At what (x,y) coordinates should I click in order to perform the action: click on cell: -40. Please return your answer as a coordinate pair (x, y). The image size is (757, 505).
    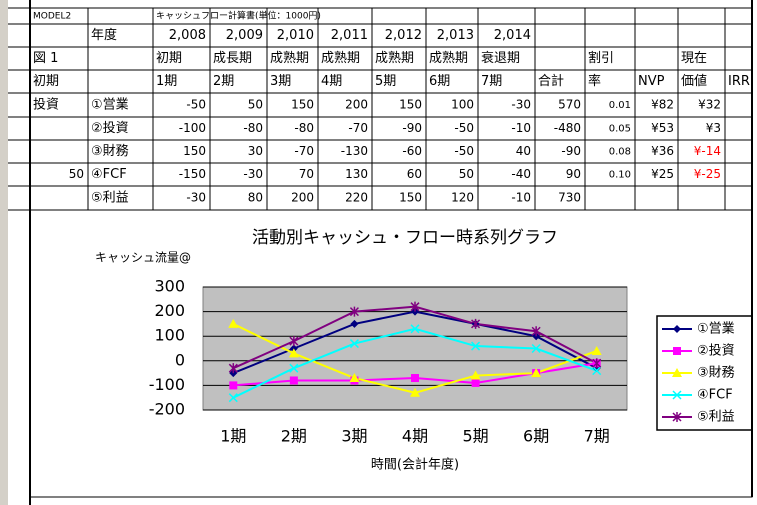
    Looking at the image, I should click on (521, 174).